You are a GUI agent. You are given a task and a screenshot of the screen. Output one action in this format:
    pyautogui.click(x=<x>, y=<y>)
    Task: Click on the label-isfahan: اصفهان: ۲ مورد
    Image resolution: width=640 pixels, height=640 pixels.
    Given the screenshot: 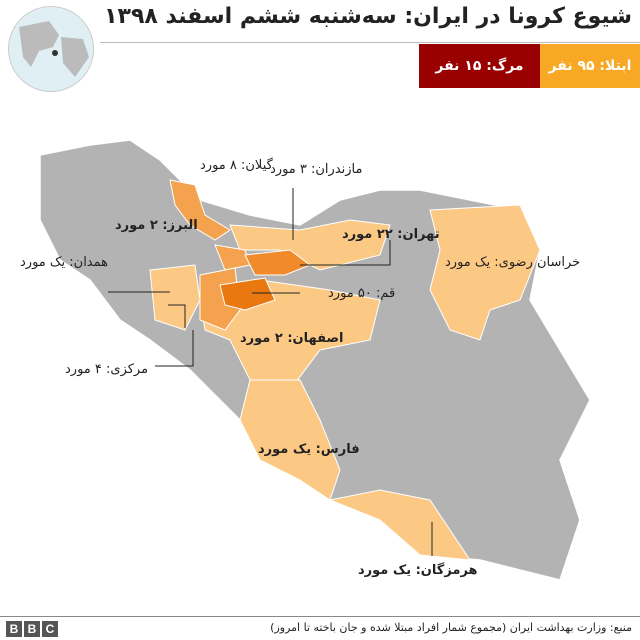 What is the action you would take?
    pyautogui.click(x=292, y=338)
    